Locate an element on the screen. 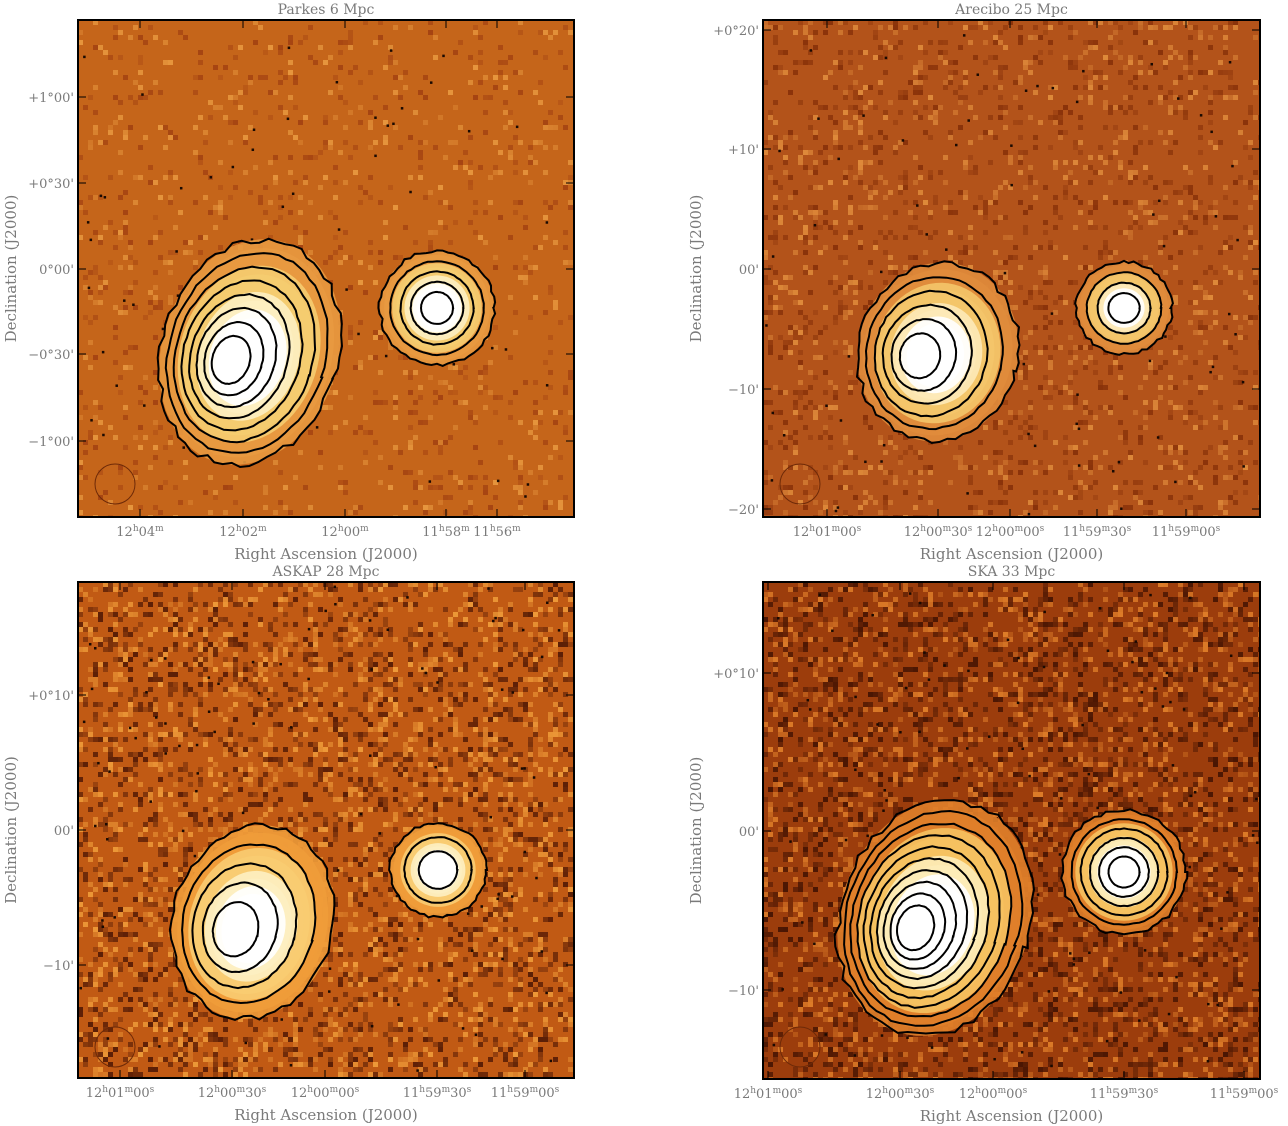 The width and height of the screenshot is (1288, 1126). panel-title: Arecibo 25 Mpc is located at coordinates (1011, 10).